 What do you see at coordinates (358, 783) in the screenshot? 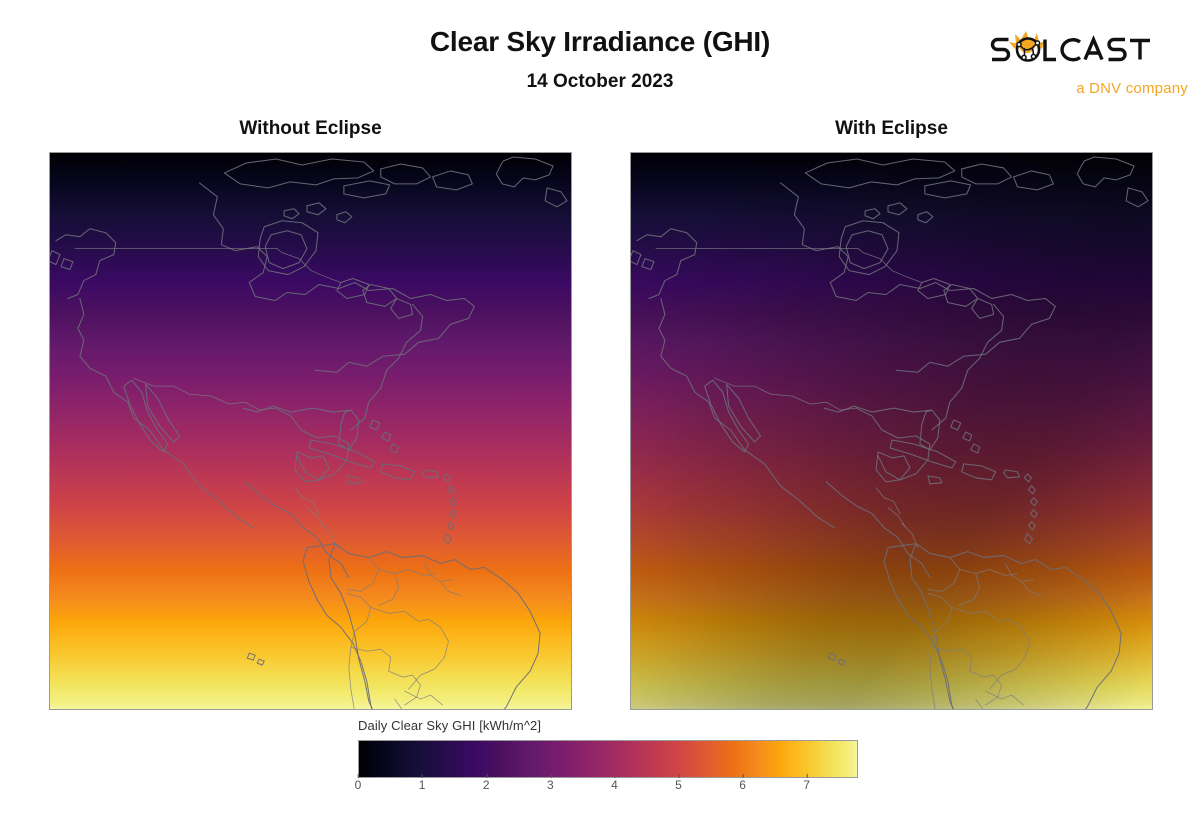
I see `colorbar-tick-0: 0` at bounding box center [358, 783].